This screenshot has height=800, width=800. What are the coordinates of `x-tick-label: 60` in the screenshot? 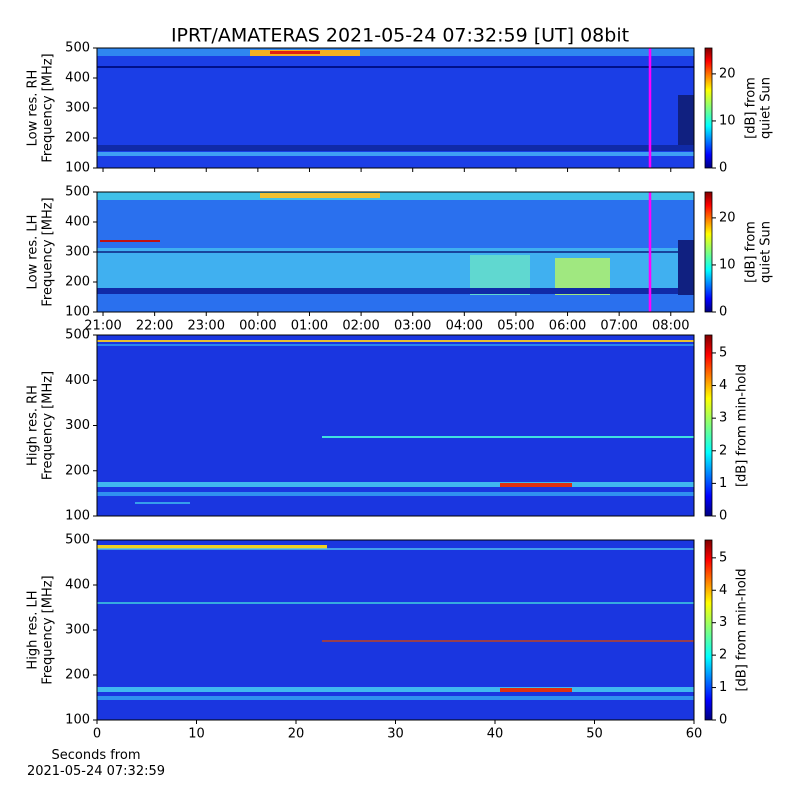 It's located at (694, 734).